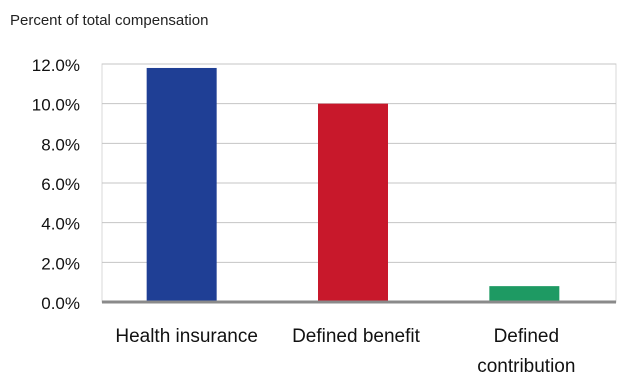 Image resolution: width=632 pixels, height=376 pixels. What do you see at coordinates (109, 20) in the screenshot?
I see `chart-title: Percent of total compensation` at bounding box center [109, 20].